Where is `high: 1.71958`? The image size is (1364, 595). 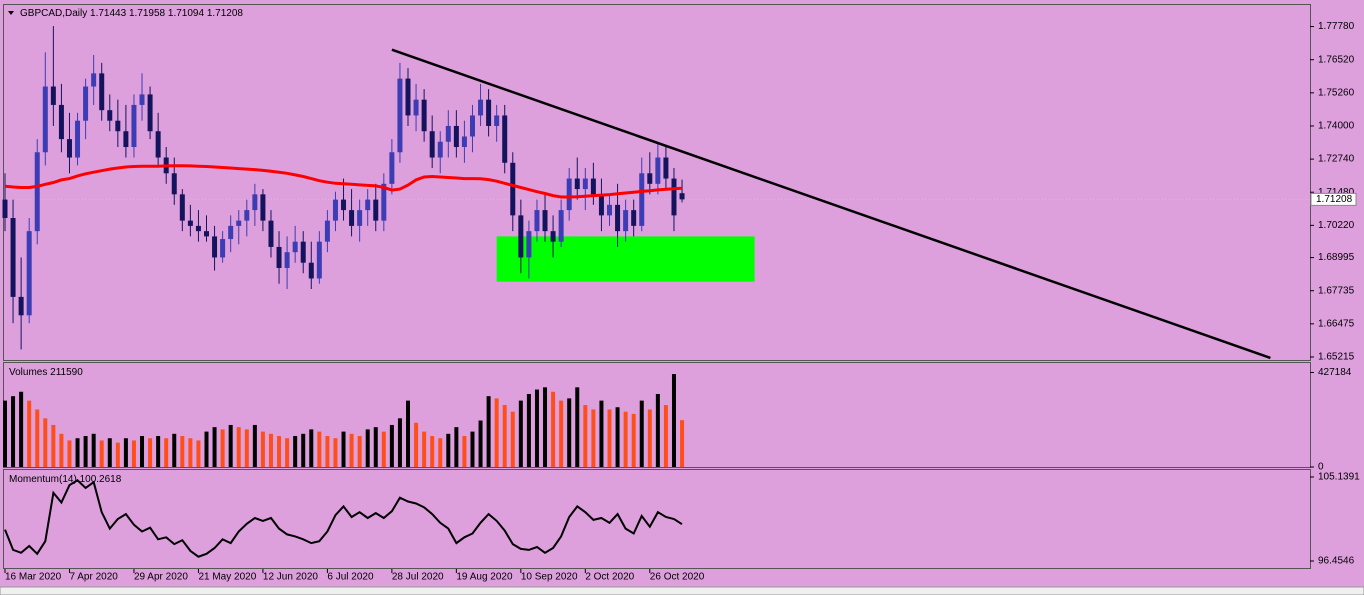 high: 1.71958 is located at coordinates (147, 13).